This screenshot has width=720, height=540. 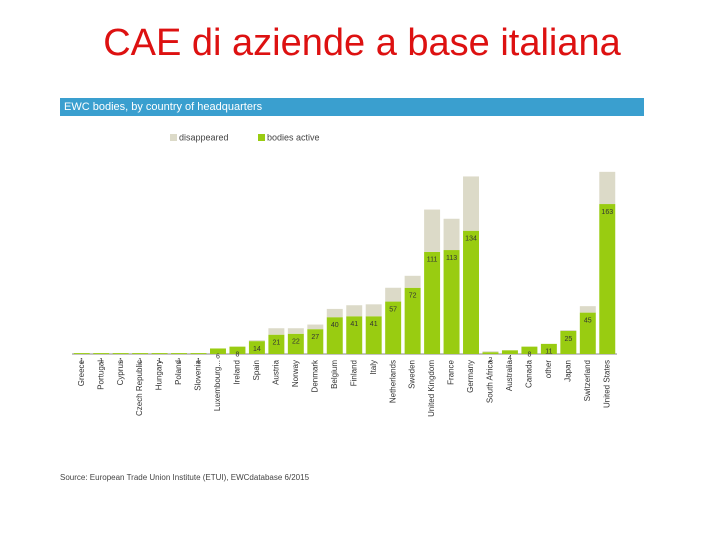 I want to click on data-label: 40, so click(x=335, y=325).